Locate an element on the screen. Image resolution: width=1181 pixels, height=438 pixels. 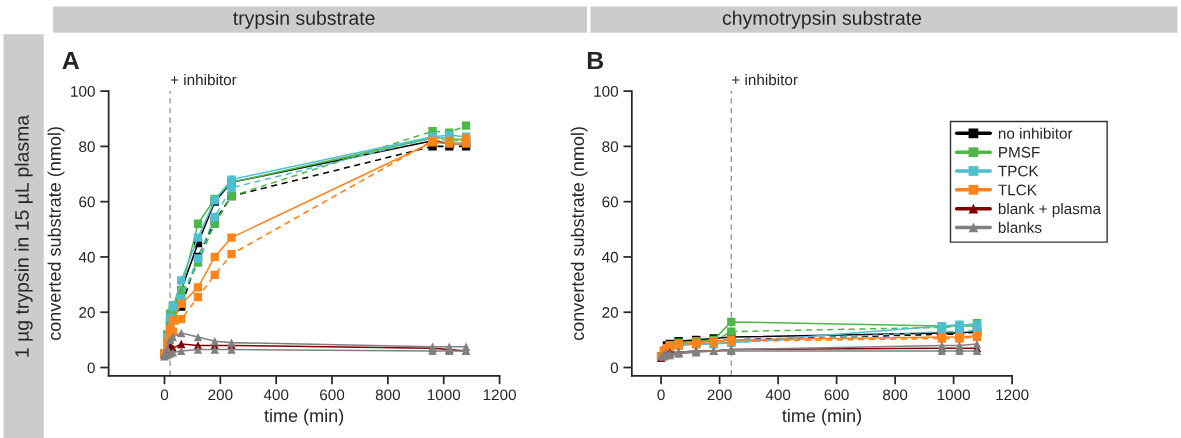
text: 1 µg trypsin in 15 µL plasma is located at coordinates (23, 235).